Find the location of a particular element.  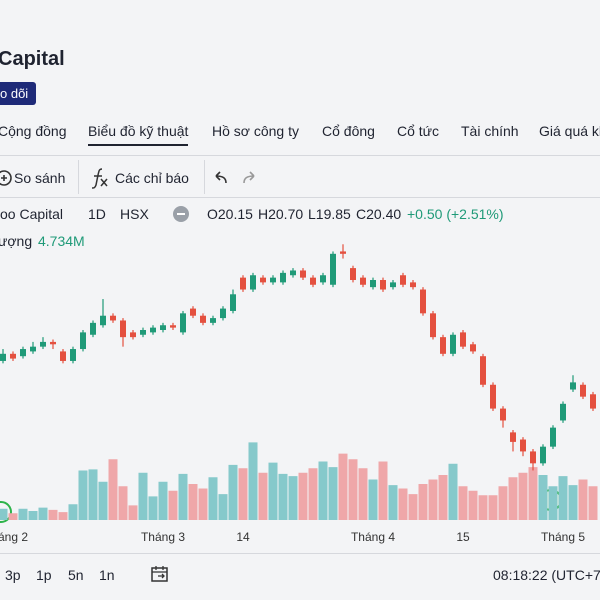

tab: Giá quá kh is located at coordinates (569, 131).